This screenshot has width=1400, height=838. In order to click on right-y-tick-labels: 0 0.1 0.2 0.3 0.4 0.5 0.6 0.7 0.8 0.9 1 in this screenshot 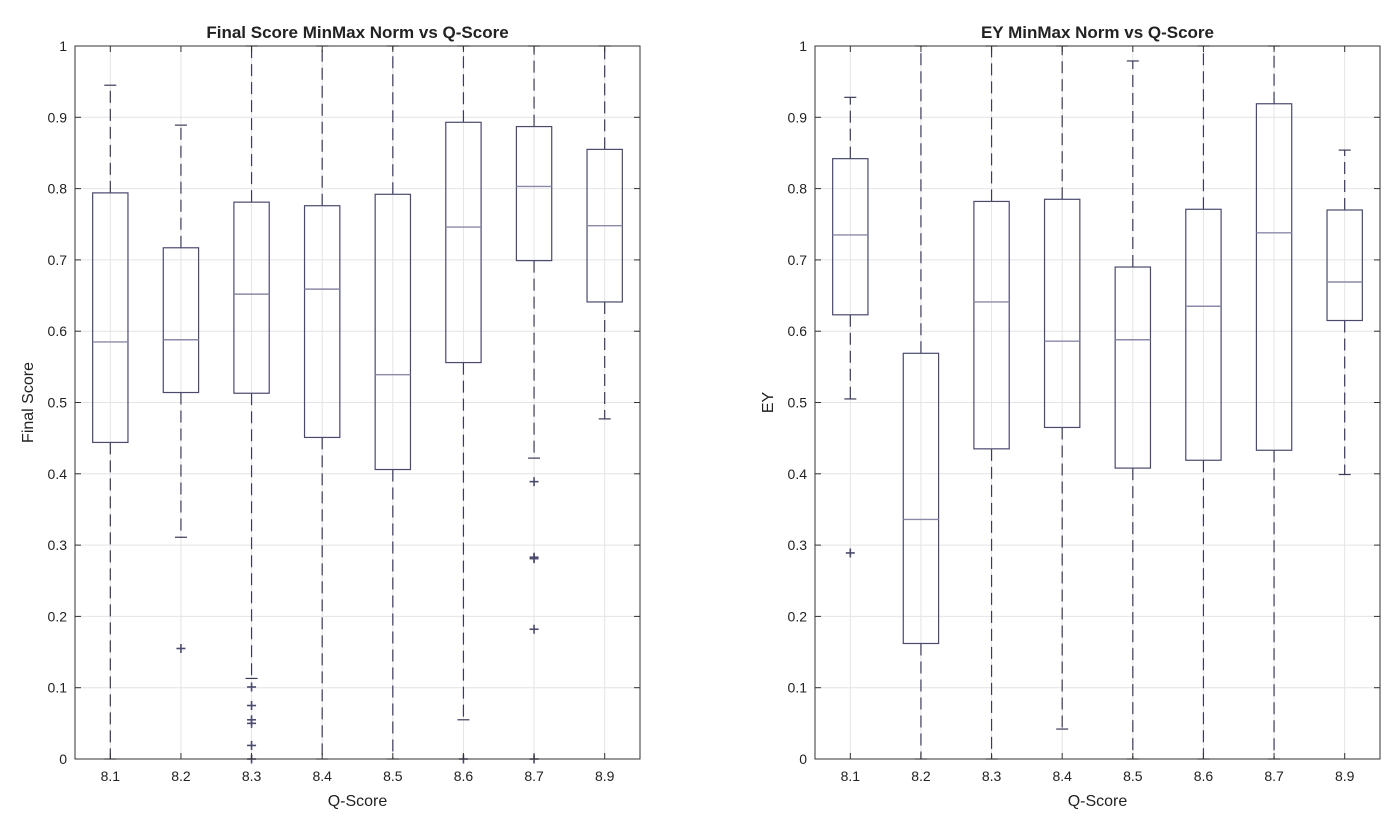, I will do `click(798, 402)`.